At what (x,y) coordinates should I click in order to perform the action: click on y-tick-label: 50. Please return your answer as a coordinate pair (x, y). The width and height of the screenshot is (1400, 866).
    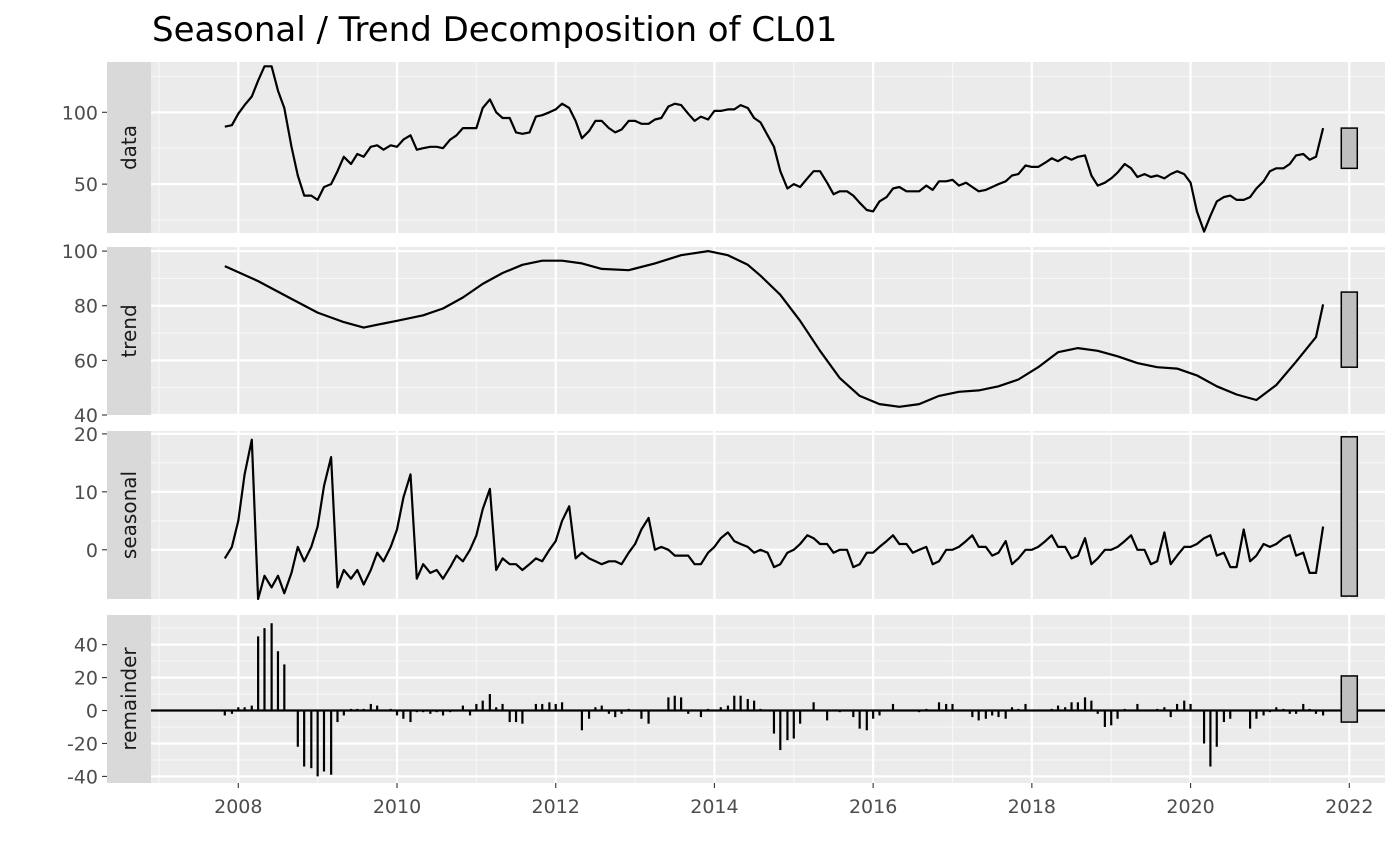
    Looking at the image, I should click on (86, 185).